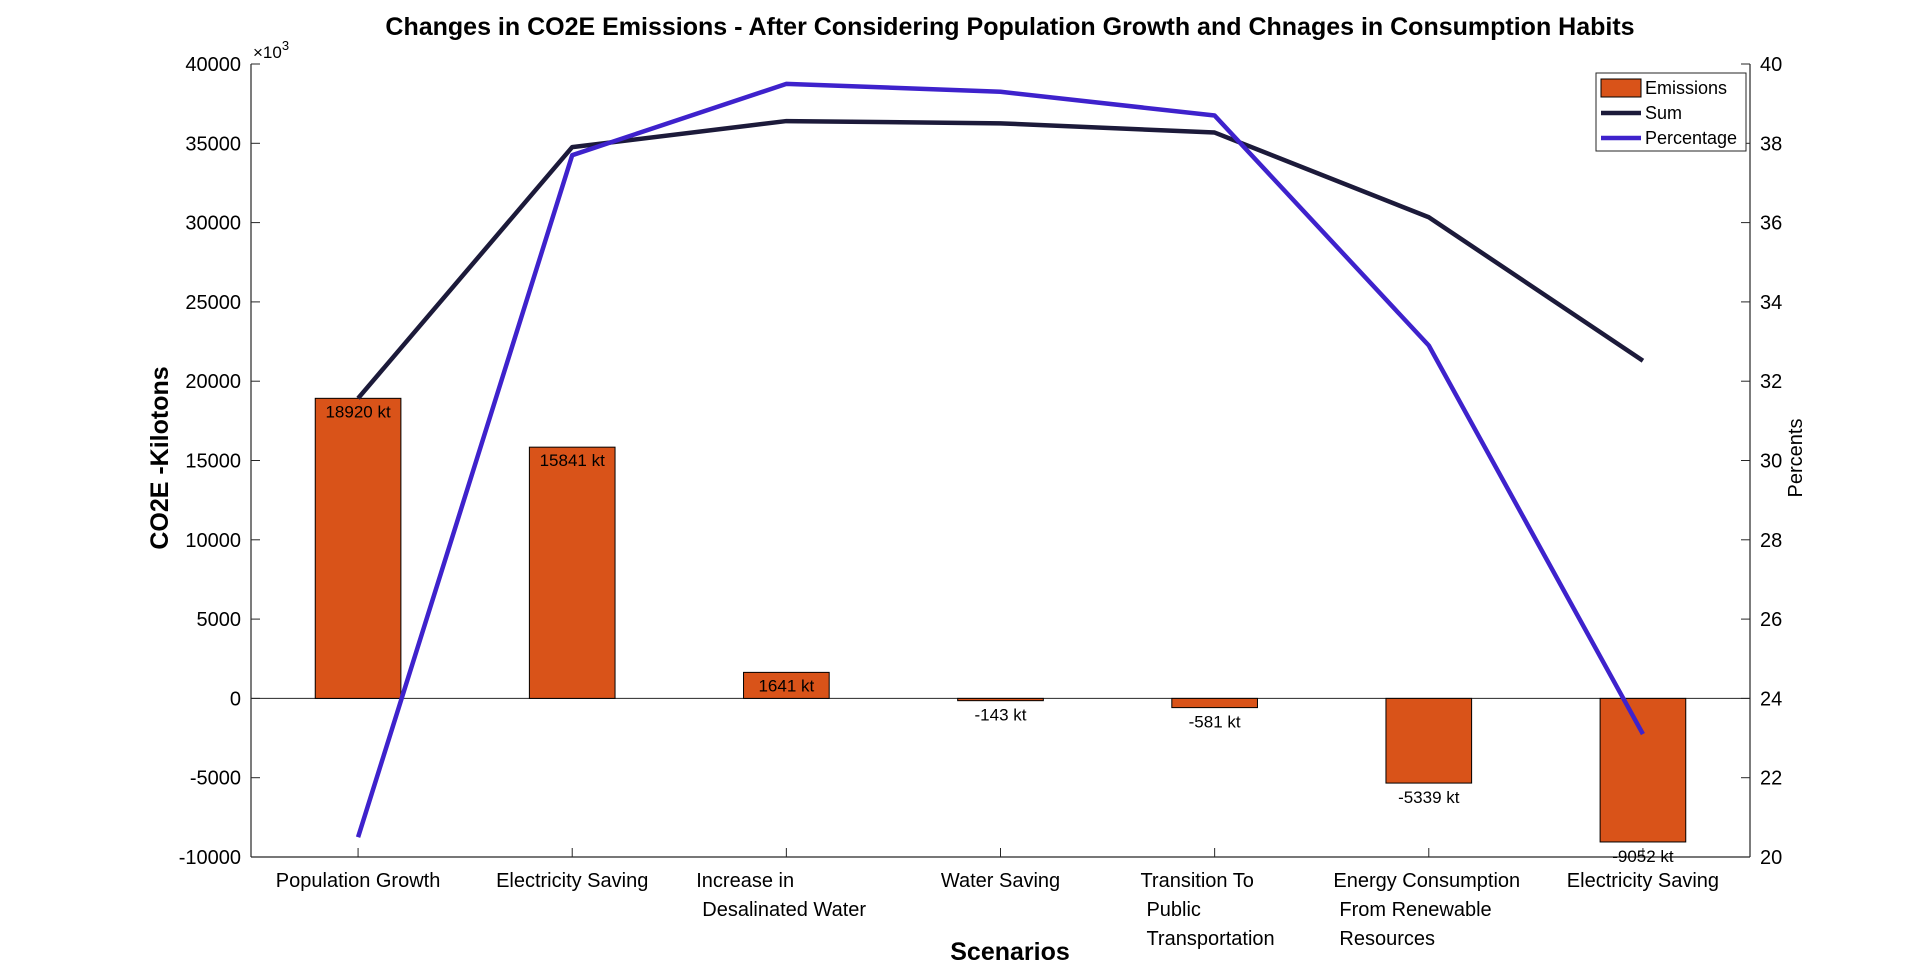  What do you see at coordinates (215, 779) in the screenshot?
I see `y-tick-label: -5000` at bounding box center [215, 779].